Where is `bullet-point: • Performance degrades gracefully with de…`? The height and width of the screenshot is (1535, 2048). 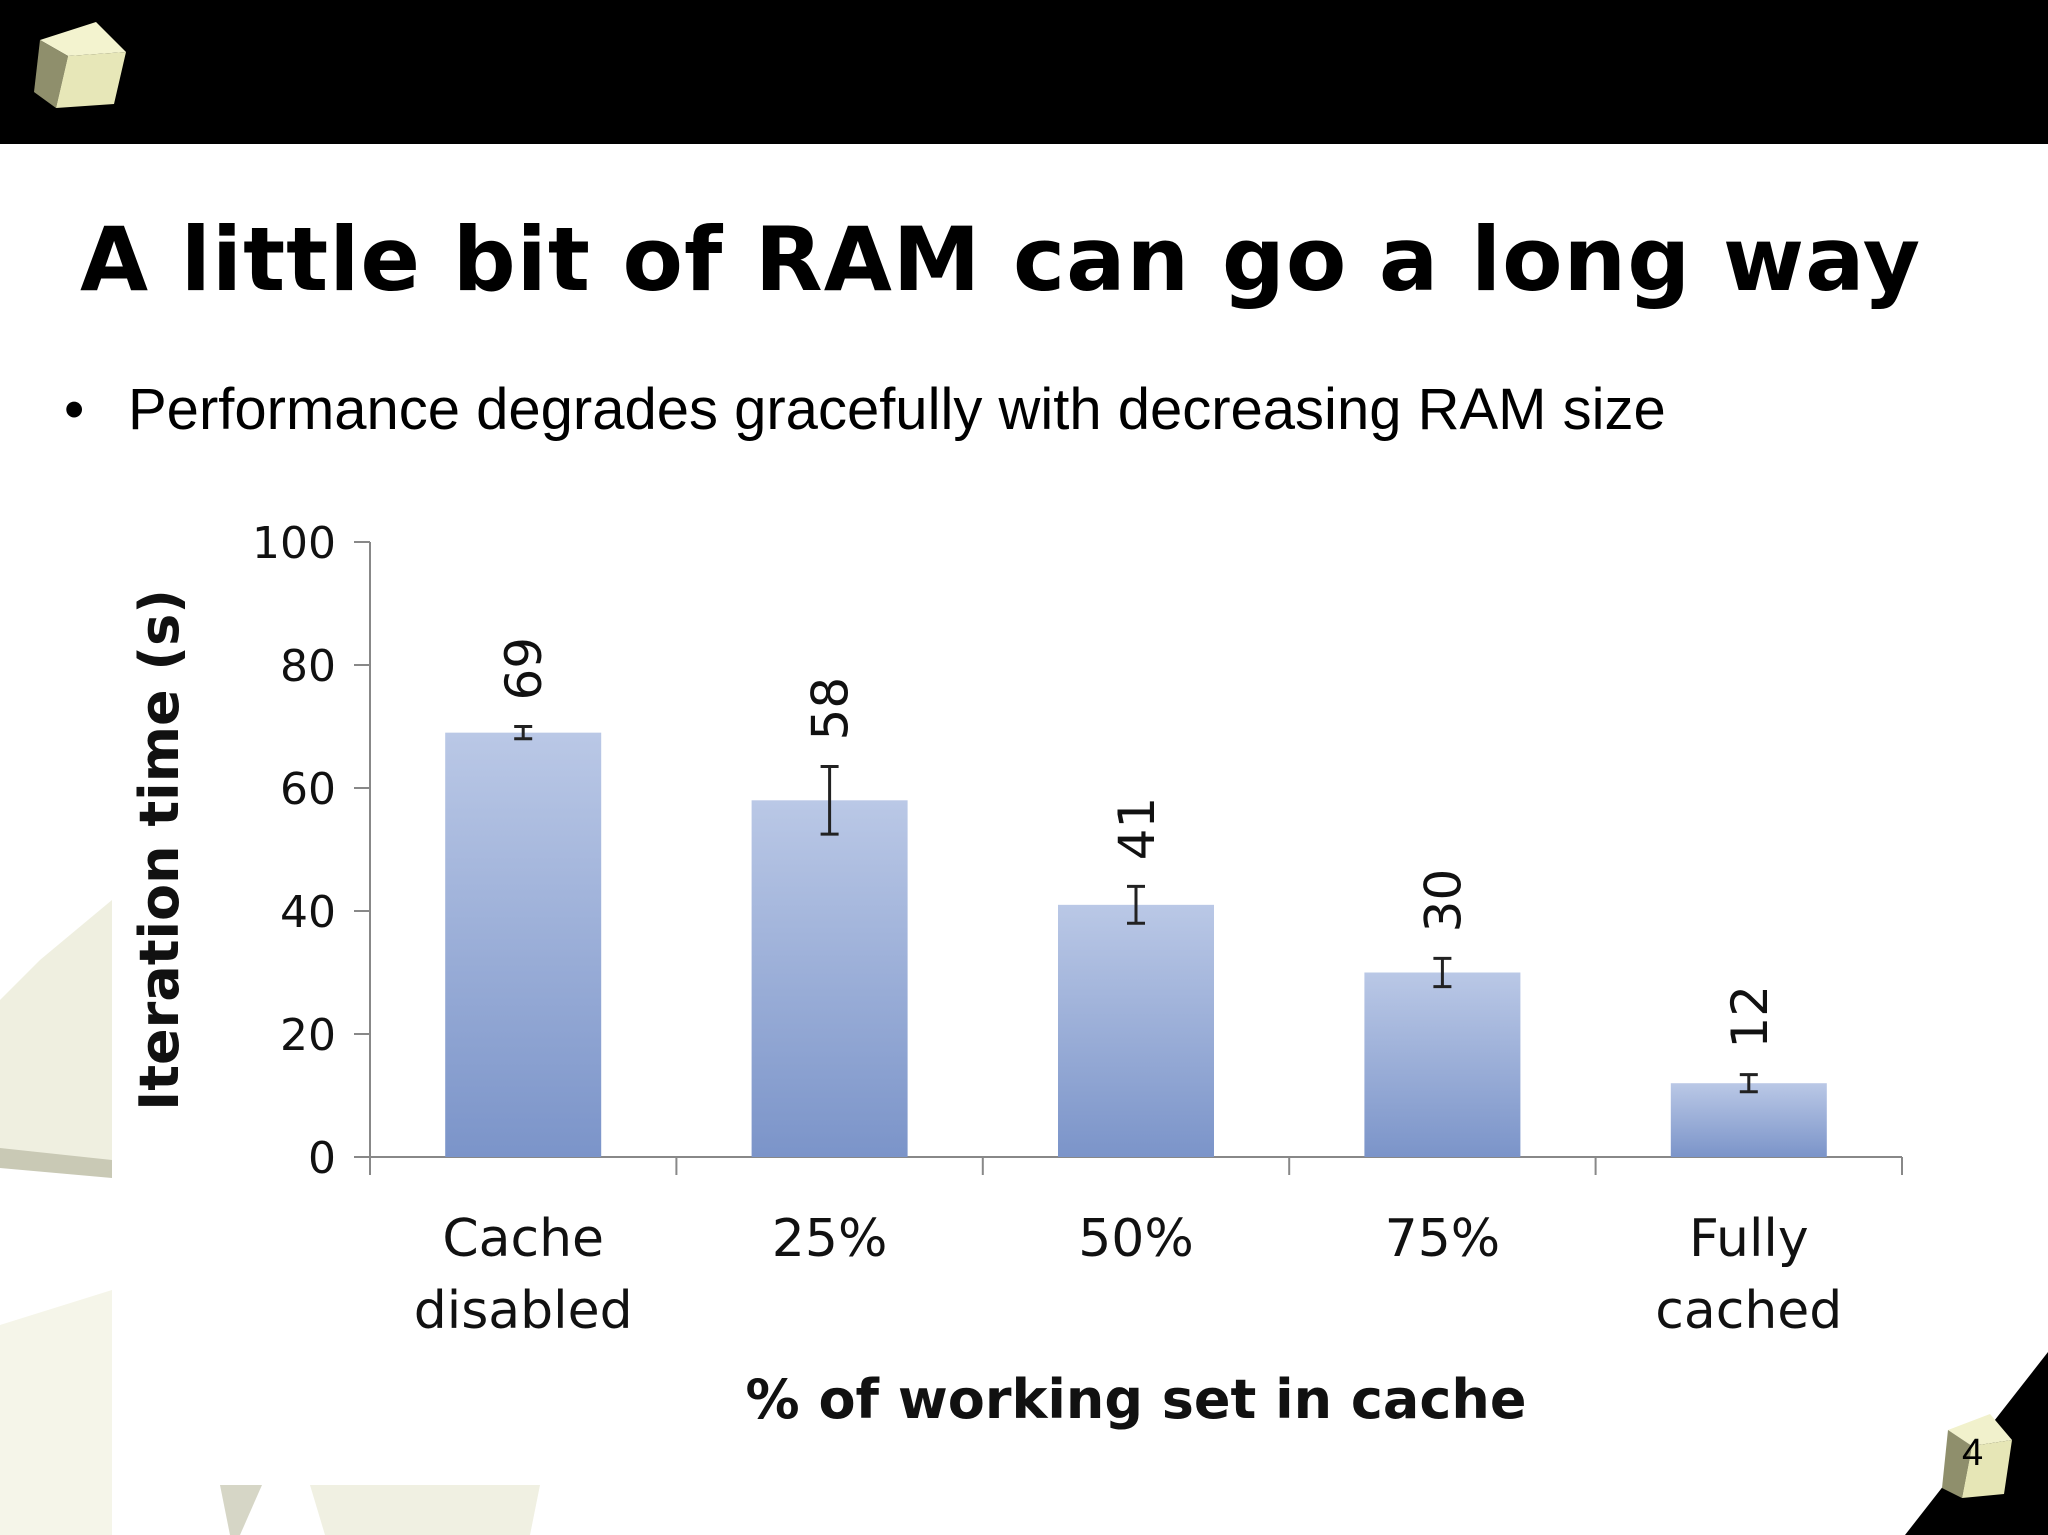
bullet-point: • Performance degrades gracefully with de… is located at coordinates (865, 409).